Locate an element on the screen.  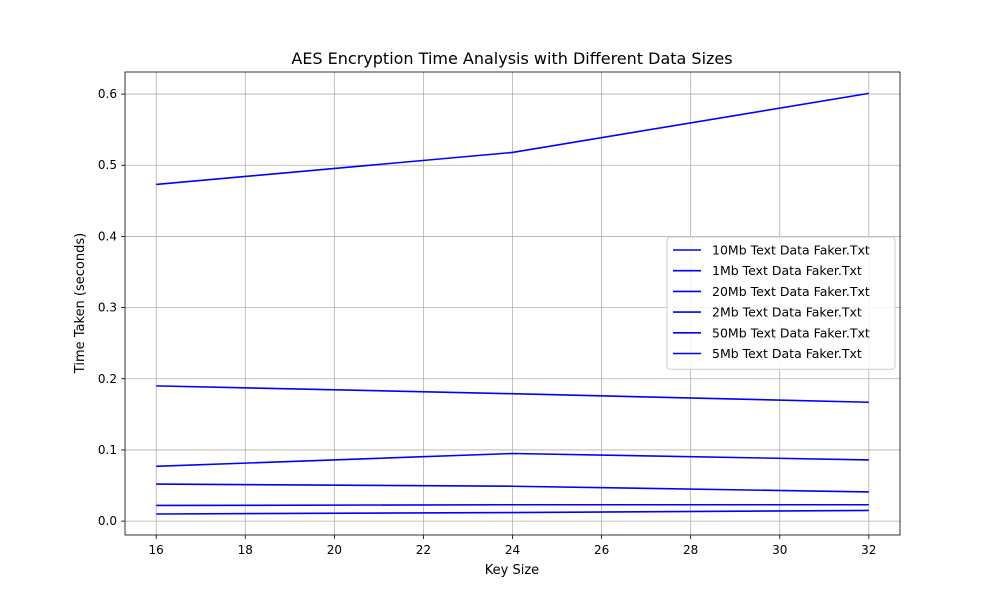
x-tick-label: 32 is located at coordinates (868, 550).